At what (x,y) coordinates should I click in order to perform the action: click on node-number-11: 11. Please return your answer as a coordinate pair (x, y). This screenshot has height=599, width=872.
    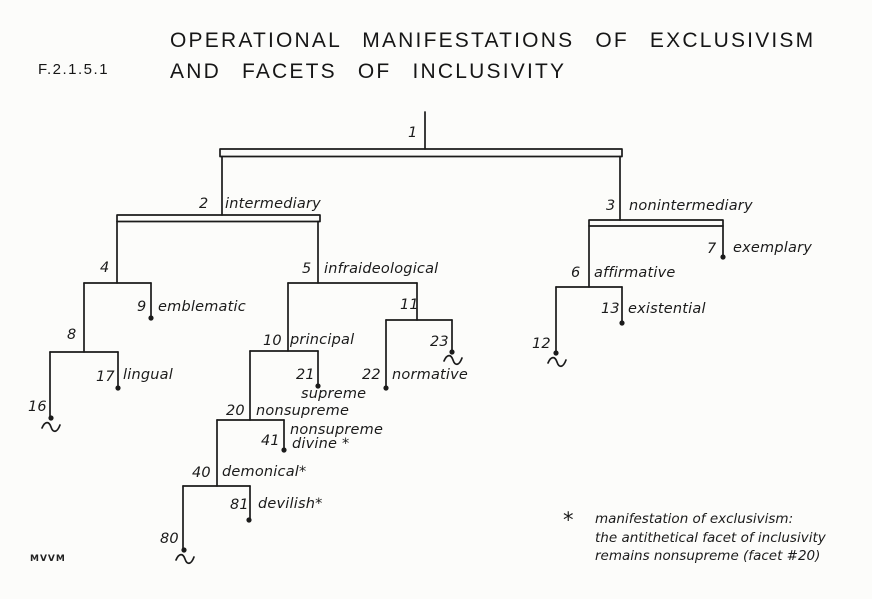
    Looking at the image, I should click on (409, 305).